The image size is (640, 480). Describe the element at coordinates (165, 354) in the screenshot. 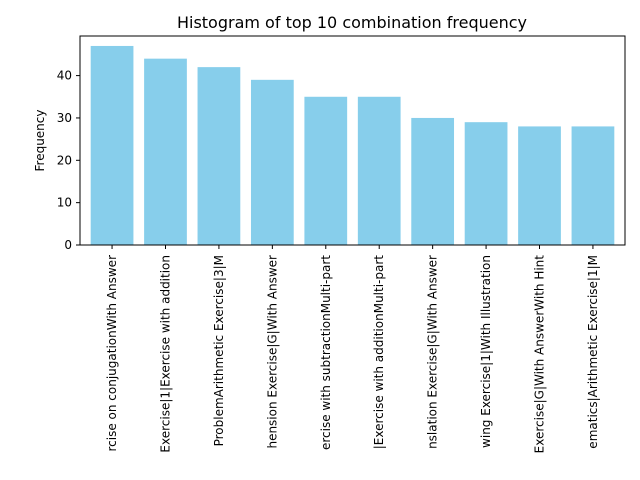

I see `x-tick-label: Exercise|1|Exercise with addition` at that location.